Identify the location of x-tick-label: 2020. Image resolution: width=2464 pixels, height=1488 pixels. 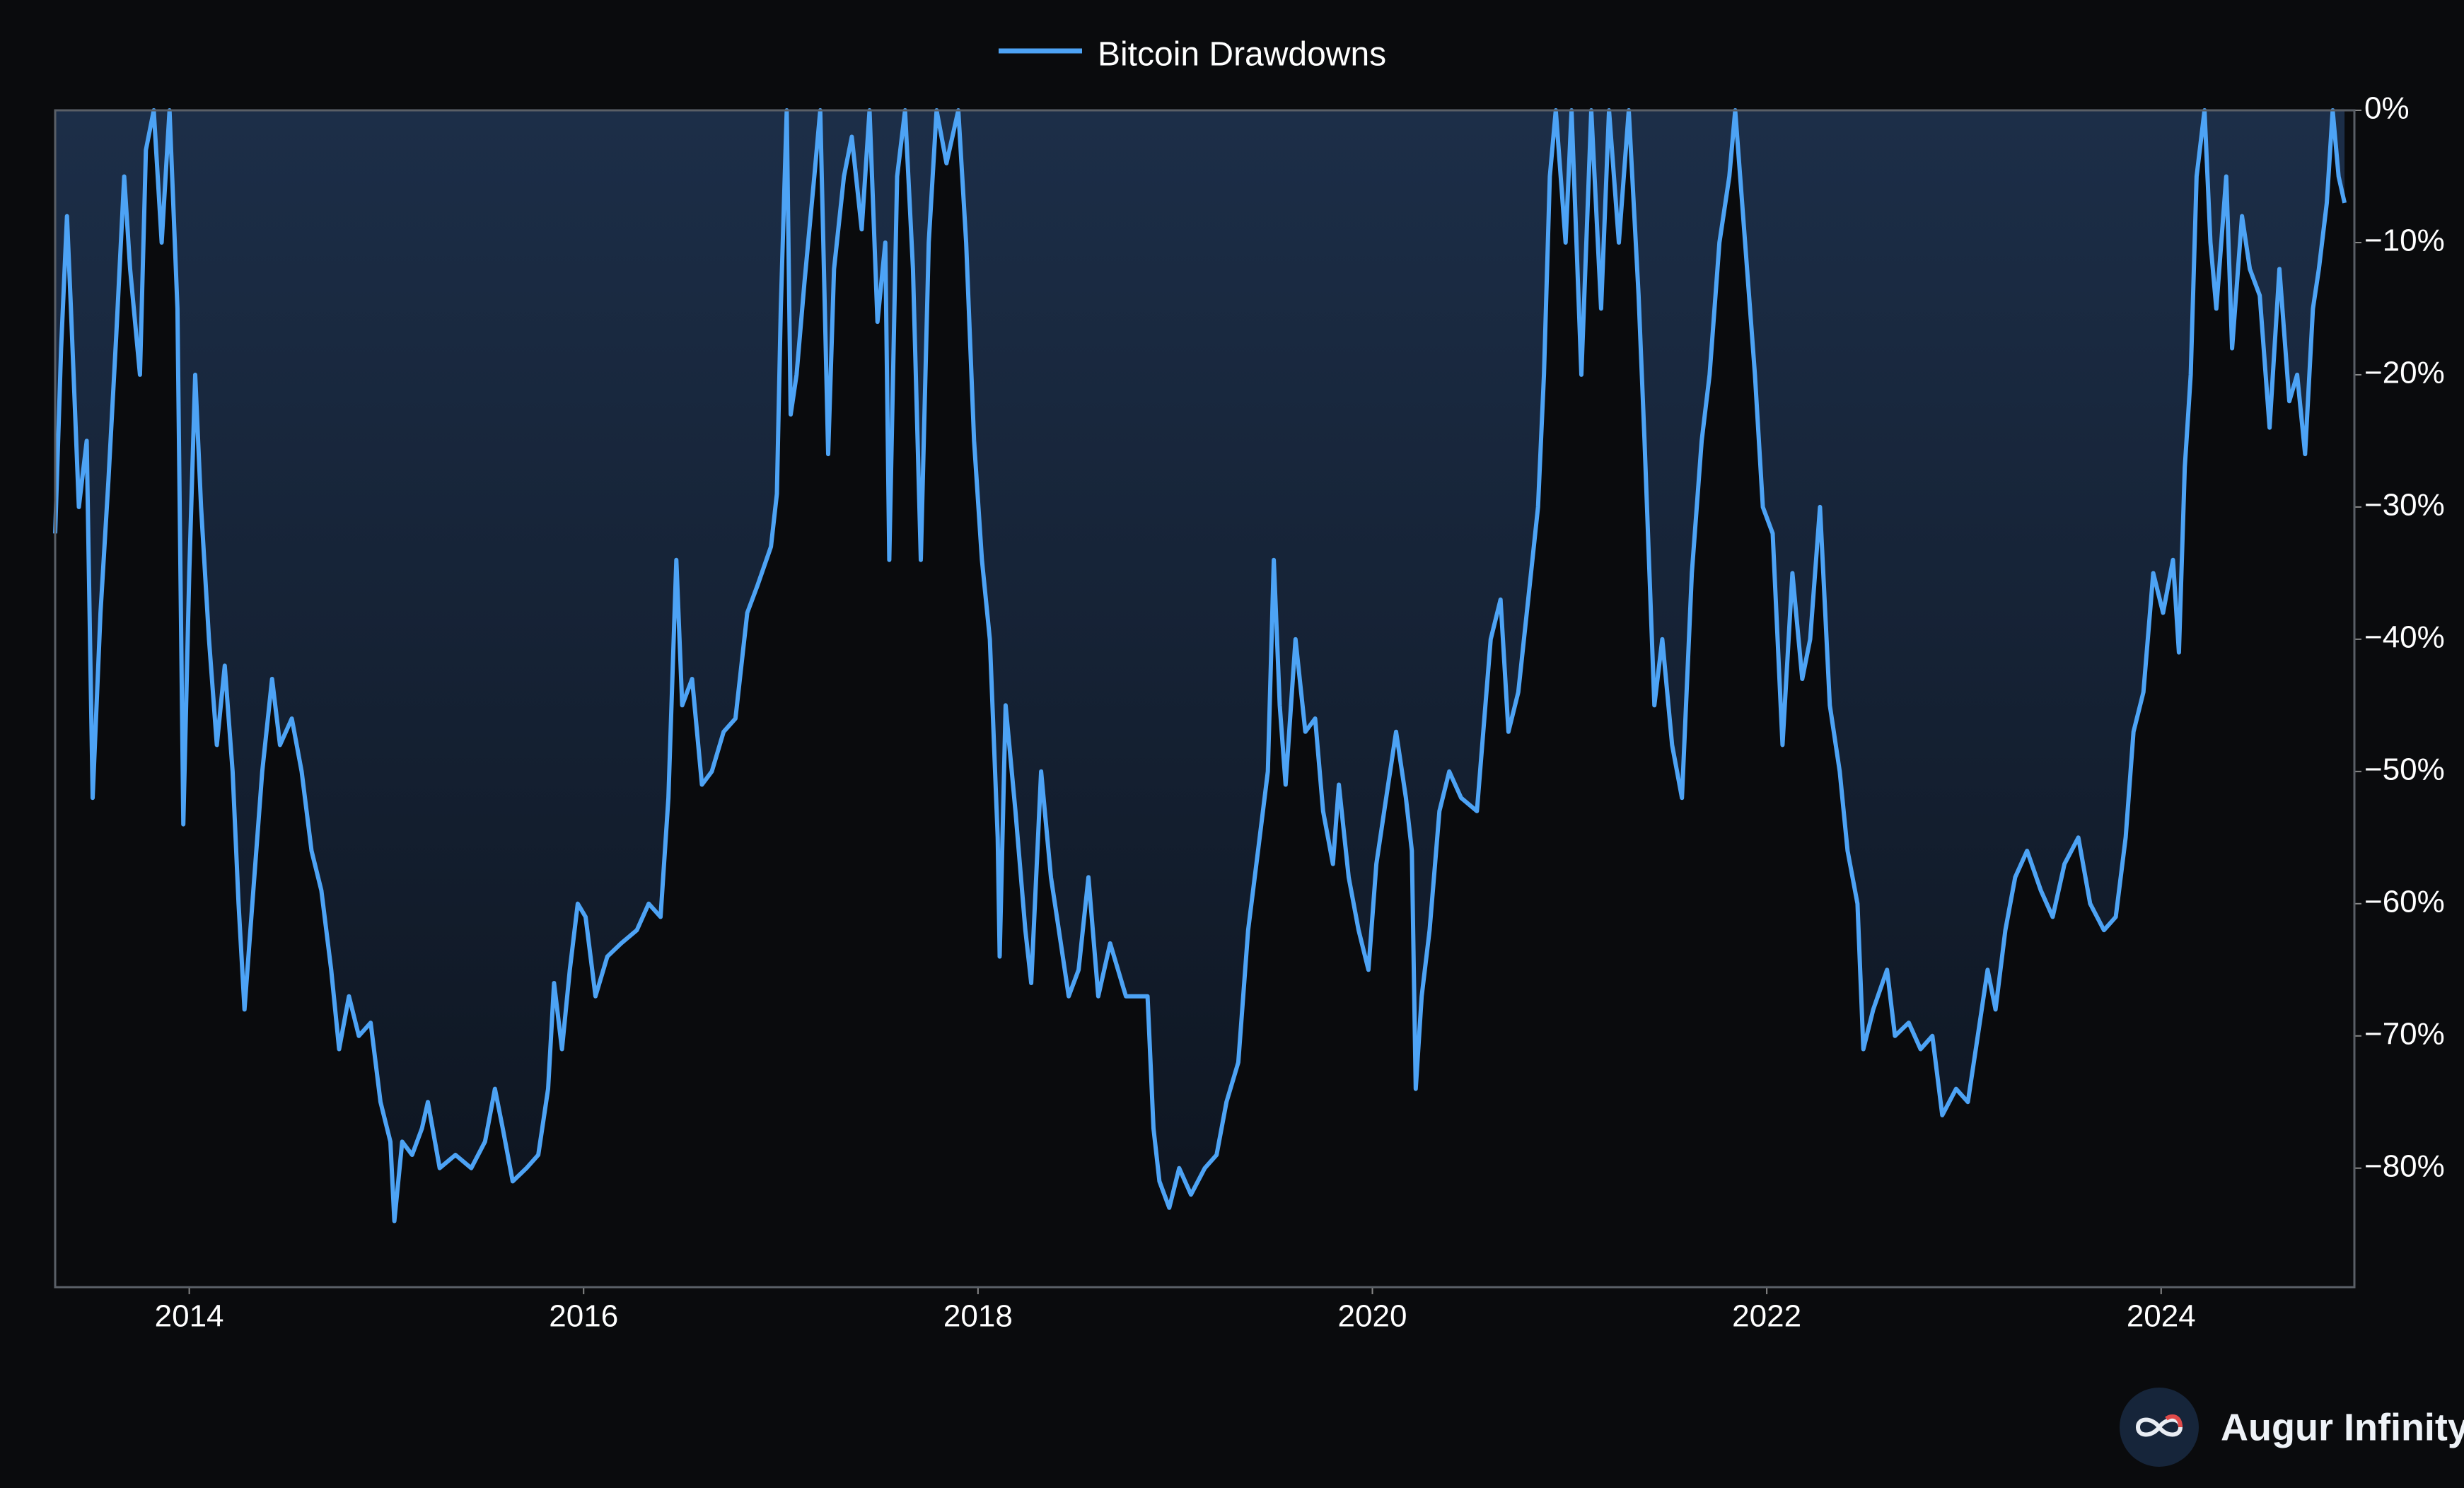
(1372, 1316).